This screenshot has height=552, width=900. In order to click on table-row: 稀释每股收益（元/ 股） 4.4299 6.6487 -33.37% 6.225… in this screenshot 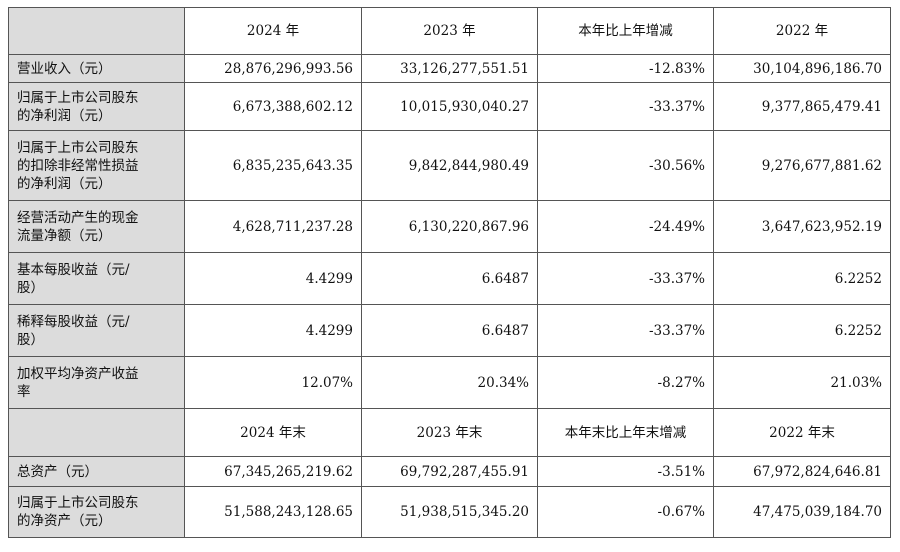, I will do `click(449, 330)`.